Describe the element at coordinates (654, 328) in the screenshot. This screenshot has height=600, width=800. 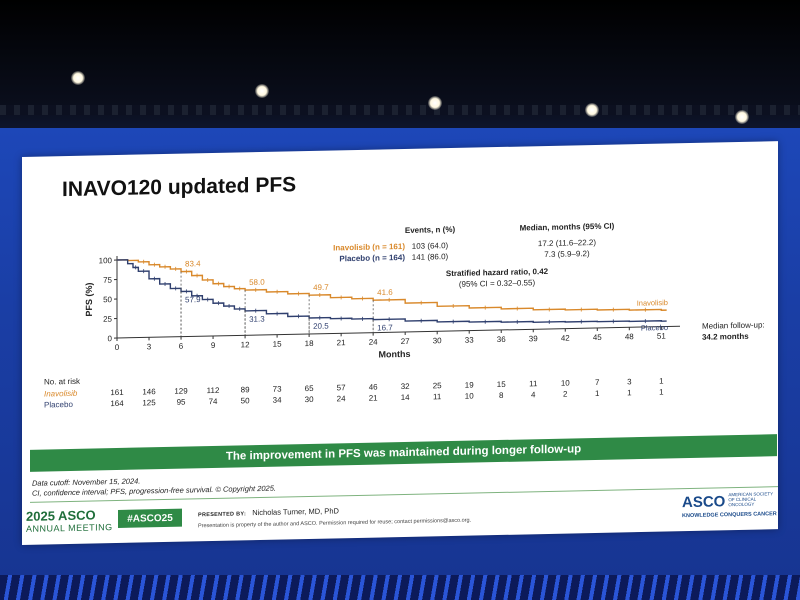
I see `series-end-label: Placebo` at that location.